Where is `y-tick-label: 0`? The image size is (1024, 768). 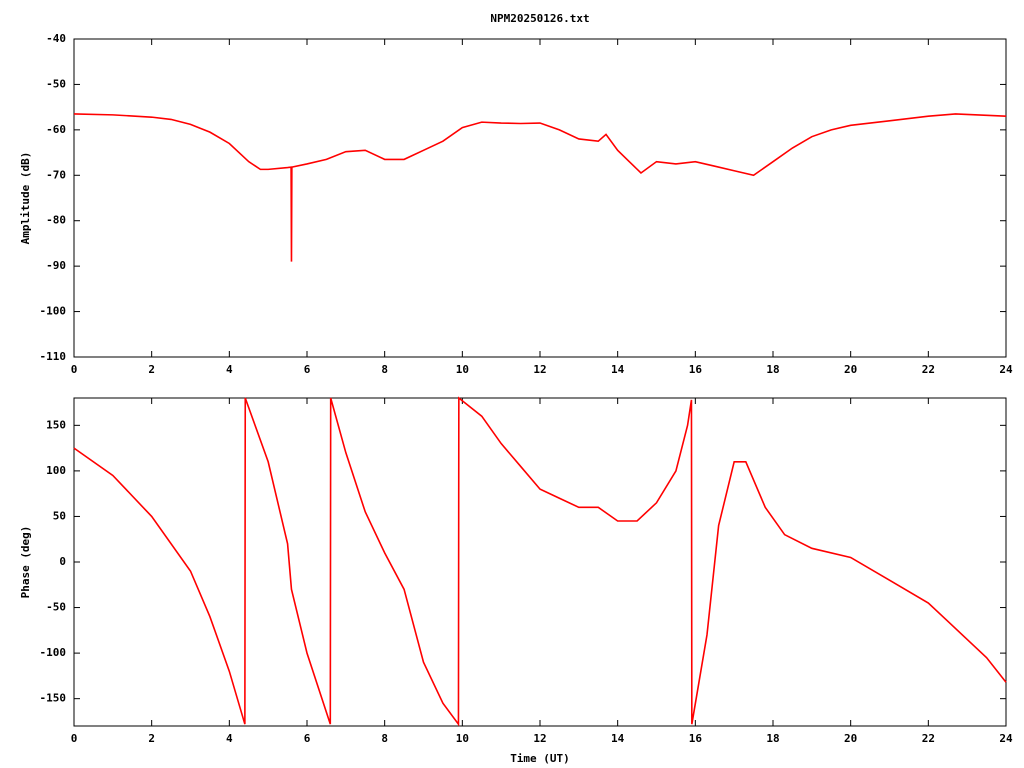 y-tick-label: 0 is located at coordinates (62, 561).